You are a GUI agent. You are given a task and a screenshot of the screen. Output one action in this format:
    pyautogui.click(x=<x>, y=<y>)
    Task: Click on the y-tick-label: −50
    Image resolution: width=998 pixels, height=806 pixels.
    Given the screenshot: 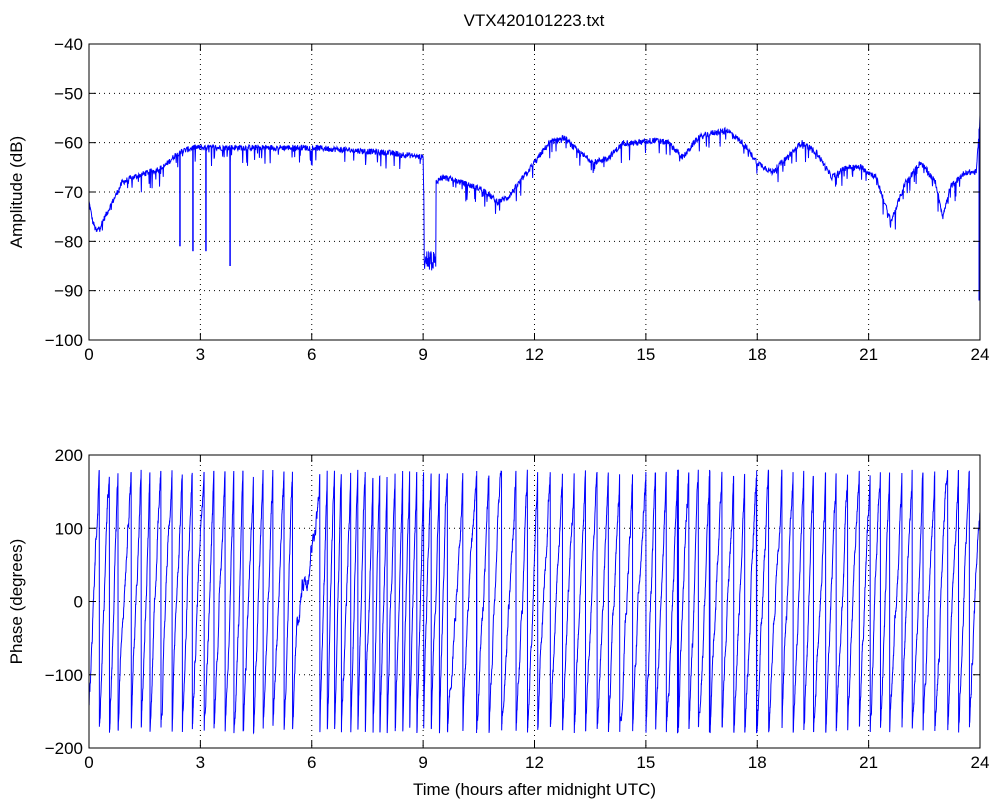 What is the action you would take?
    pyautogui.click(x=68, y=93)
    